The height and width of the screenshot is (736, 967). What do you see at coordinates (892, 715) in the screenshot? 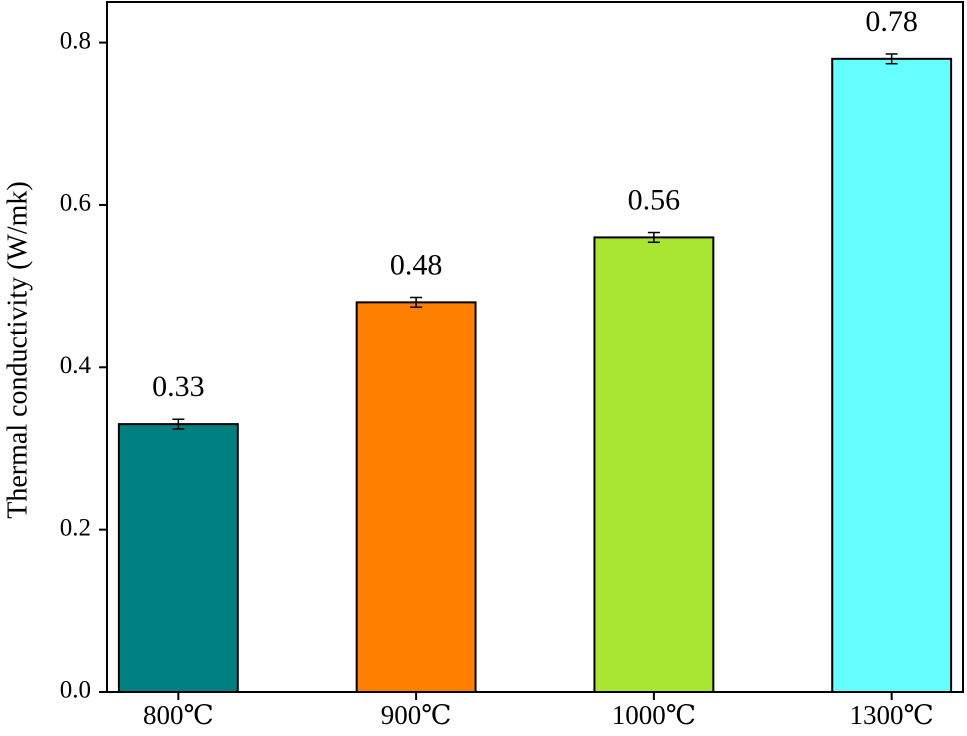
I see `x-tick-label: 1300℃` at bounding box center [892, 715].